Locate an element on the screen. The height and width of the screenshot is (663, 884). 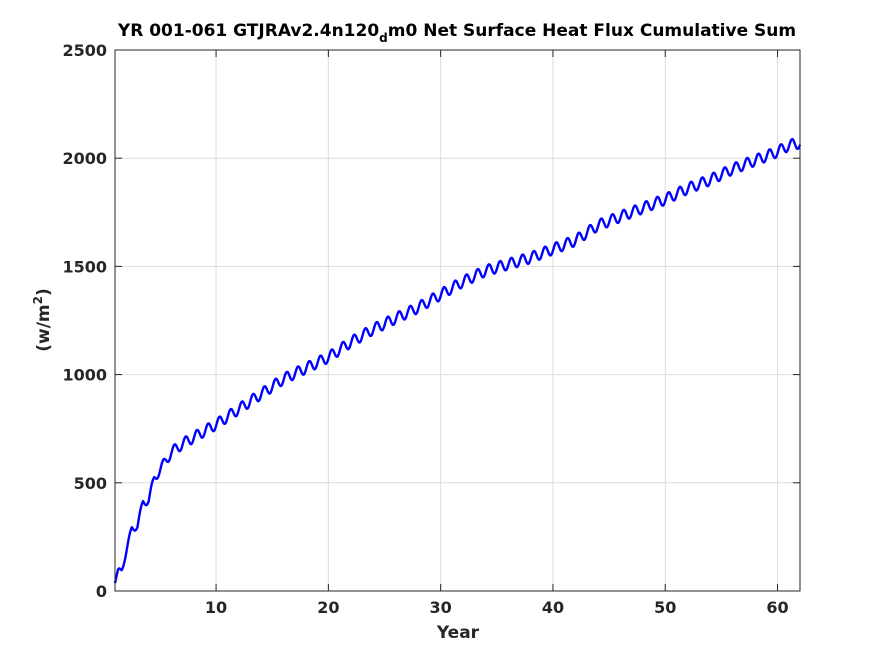
x-tick-label: 20 is located at coordinates (328, 607).